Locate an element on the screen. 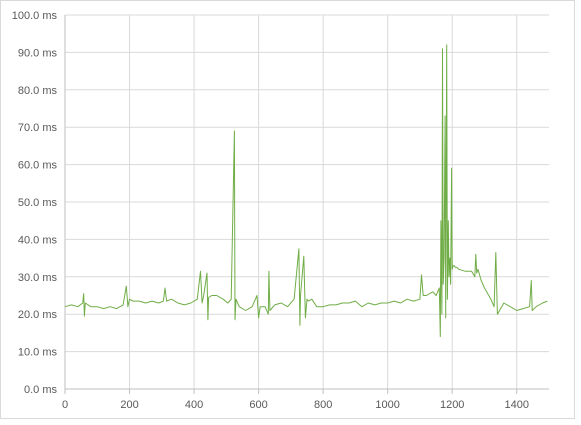 This screenshot has height=425, width=581. y-tick-label: 30.0 ms is located at coordinates (38, 278).